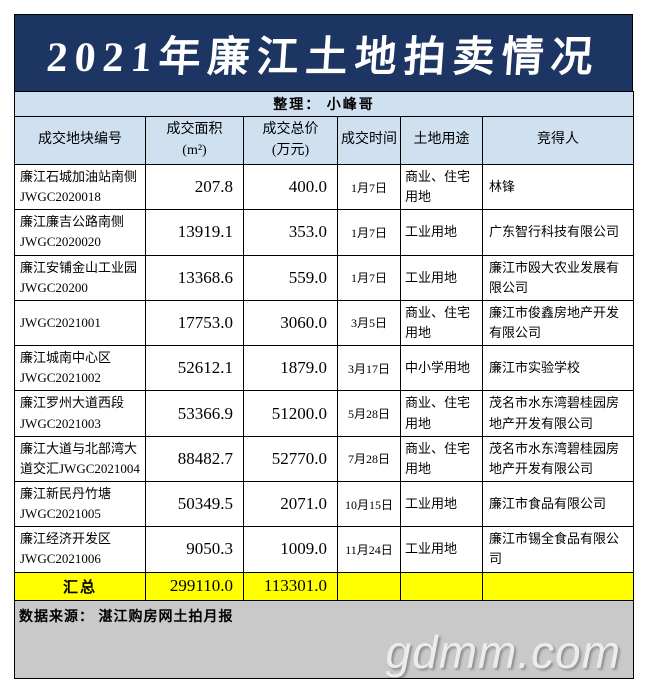 This screenshot has width=647, height=693. Describe the element at coordinates (290, 504) in the screenshot. I see `price-cell: 2071.0` at that location.